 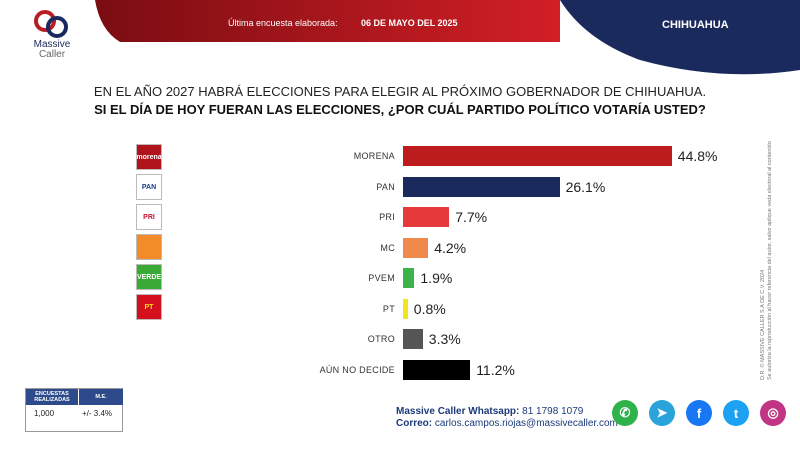 What do you see at coordinates (662, 413) in the screenshot?
I see `telegram-icon: ➤` at bounding box center [662, 413].